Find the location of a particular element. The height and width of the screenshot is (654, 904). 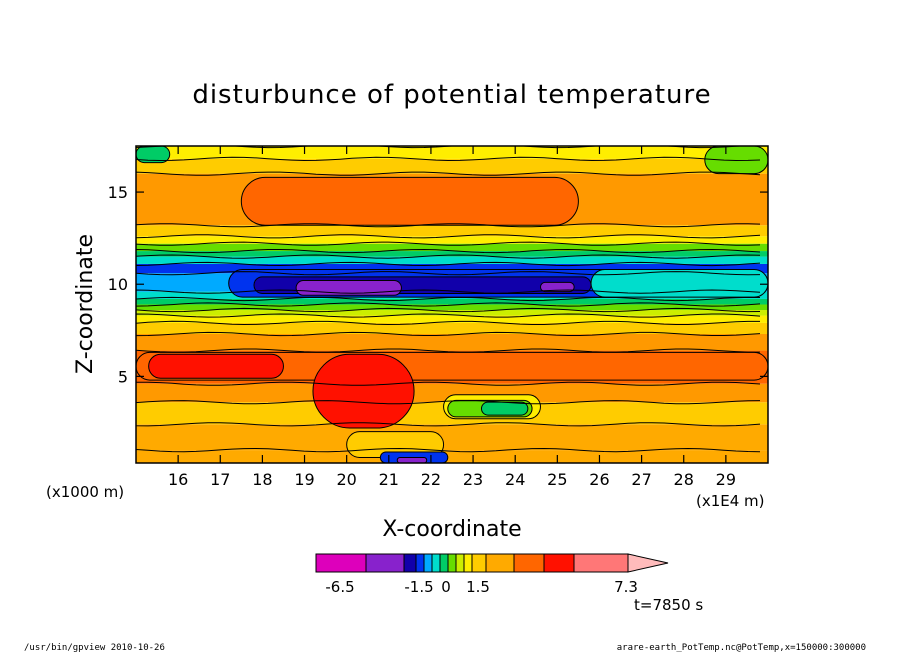

x-tick-label: 21 is located at coordinates (389, 479).